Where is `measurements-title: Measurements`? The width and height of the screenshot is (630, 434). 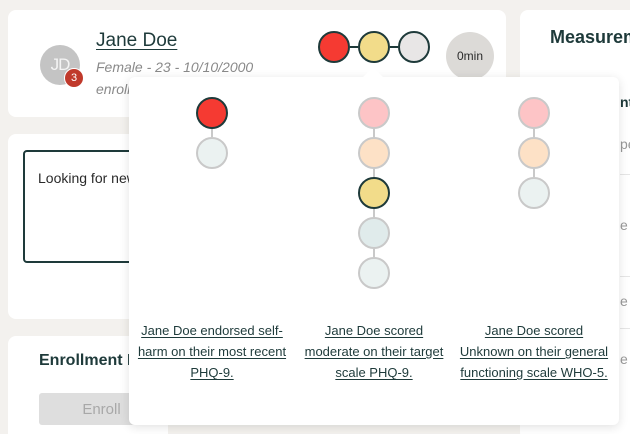
measurements-title: Measurements is located at coordinates (590, 37).